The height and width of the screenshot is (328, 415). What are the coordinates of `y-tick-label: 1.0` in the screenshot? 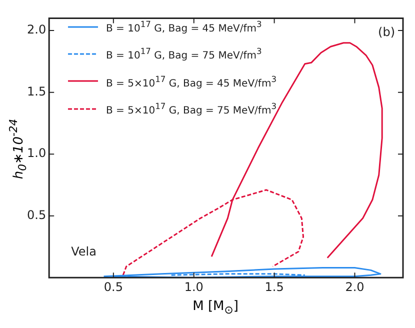 It's located at (36, 153).